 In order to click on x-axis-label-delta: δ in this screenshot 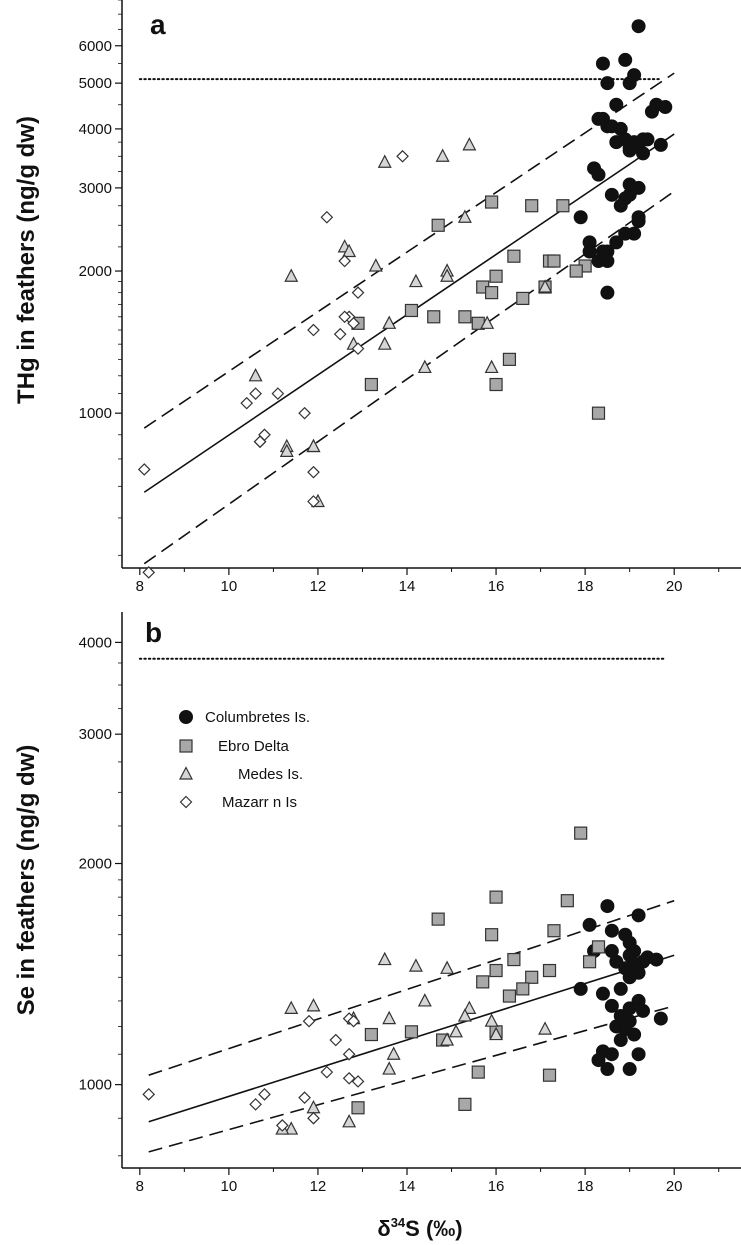, I will do `click(383, 1228)`.